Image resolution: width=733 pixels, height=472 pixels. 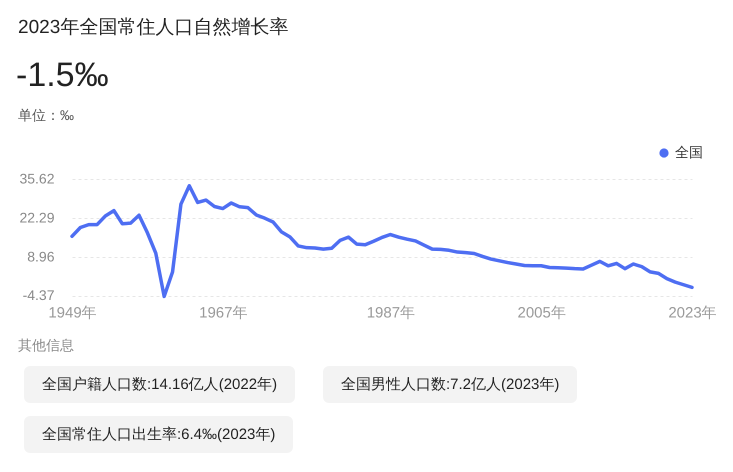 What do you see at coordinates (37, 178) in the screenshot?
I see `y-tick-label: 35.62` at bounding box center [37, 178].